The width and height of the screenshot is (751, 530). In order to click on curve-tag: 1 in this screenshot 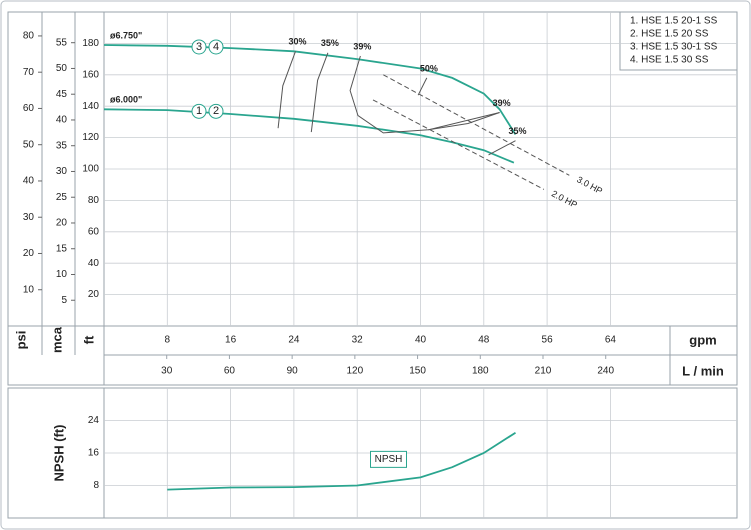, I will do `click(199, 111)`.